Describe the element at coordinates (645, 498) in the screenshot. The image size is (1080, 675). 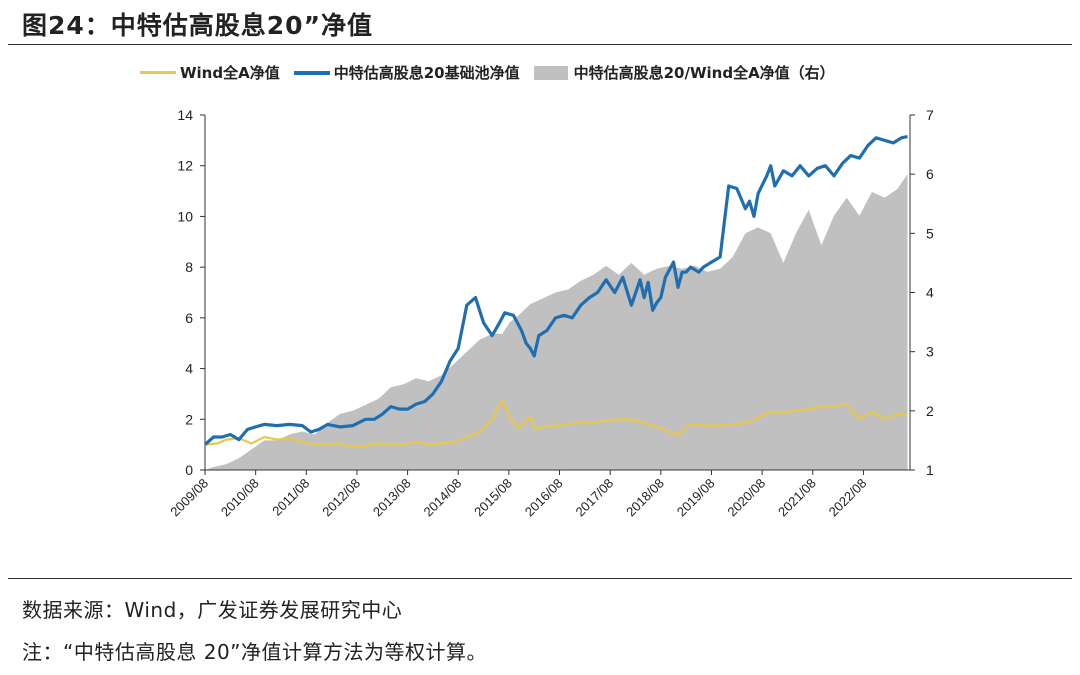
I see `x-tick-label: 2018/08` at that location.